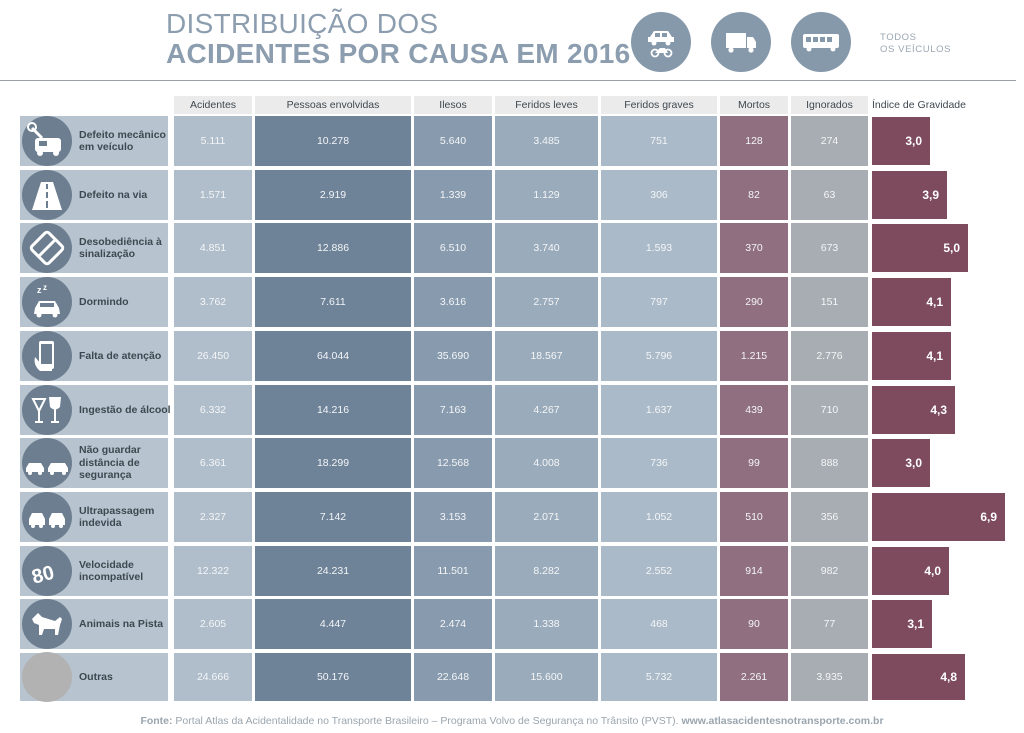 This screenshot has height=733, width=1024. What do you see at coordinates (546, 248) in the screenshot?
I see `table-cell-feridos-leves: 3.740` at bounding box center [546, 248].